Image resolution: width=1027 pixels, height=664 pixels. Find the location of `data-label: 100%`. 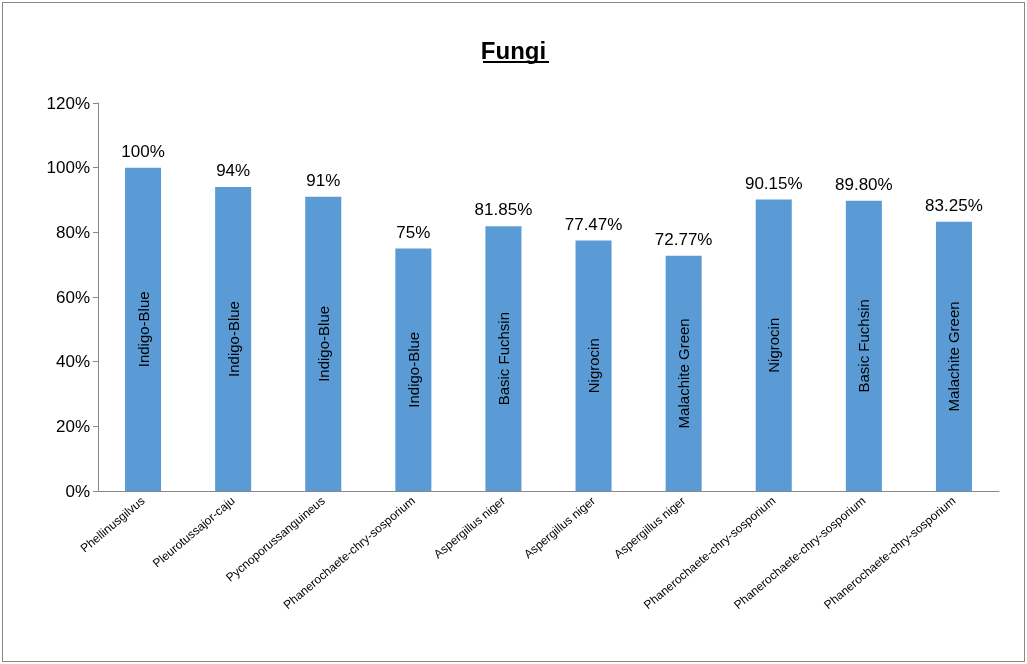

data-label: 100% is located at coordinates (143, 151).